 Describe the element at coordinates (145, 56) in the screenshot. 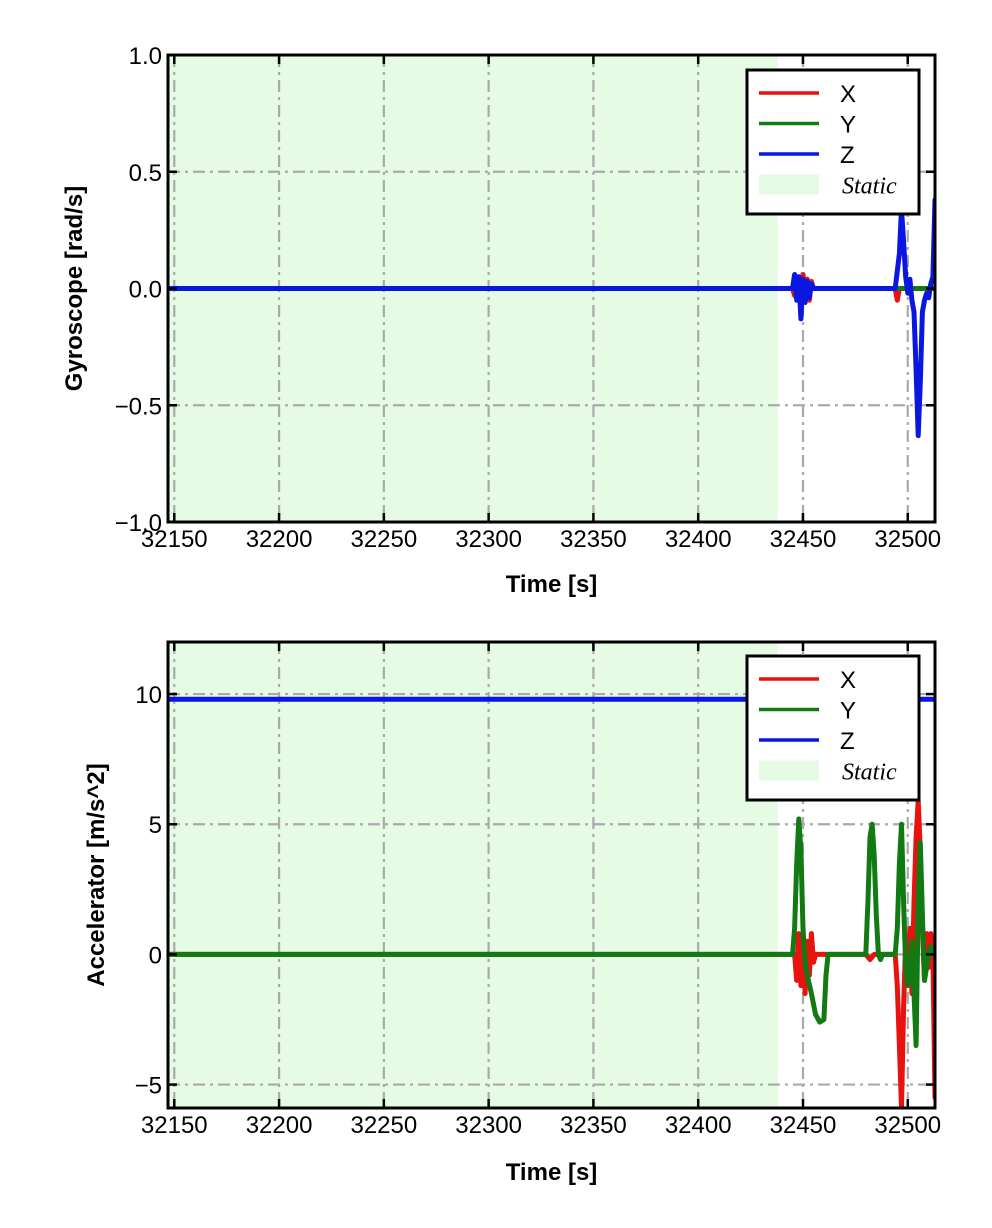

I see `y-tick-label: 1.0` at that location.